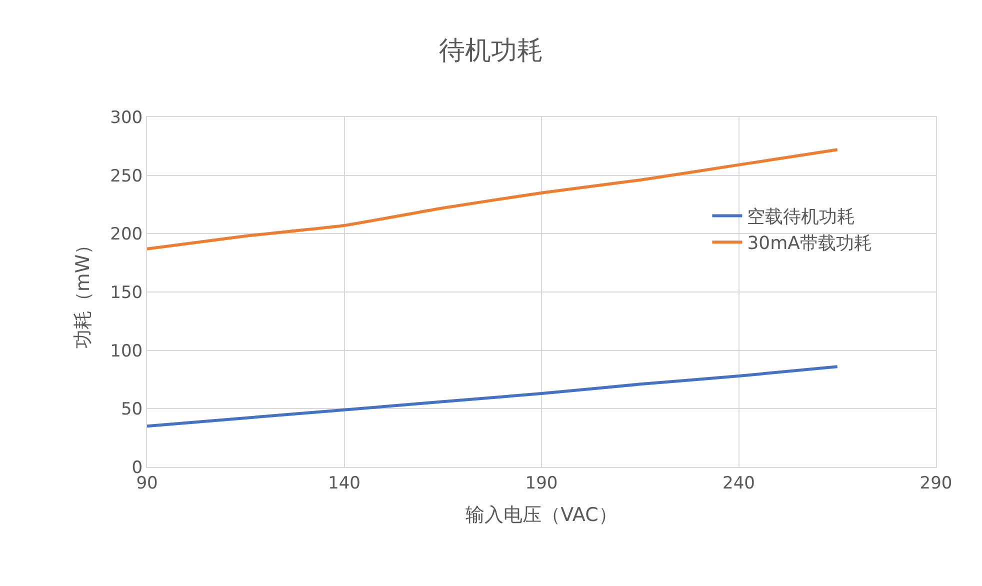 The width and height of the screenshot is (982, 586). Describe the element at coordinates (541, 483) in the screenshot. I see `x-tick-label: 190` at that location.